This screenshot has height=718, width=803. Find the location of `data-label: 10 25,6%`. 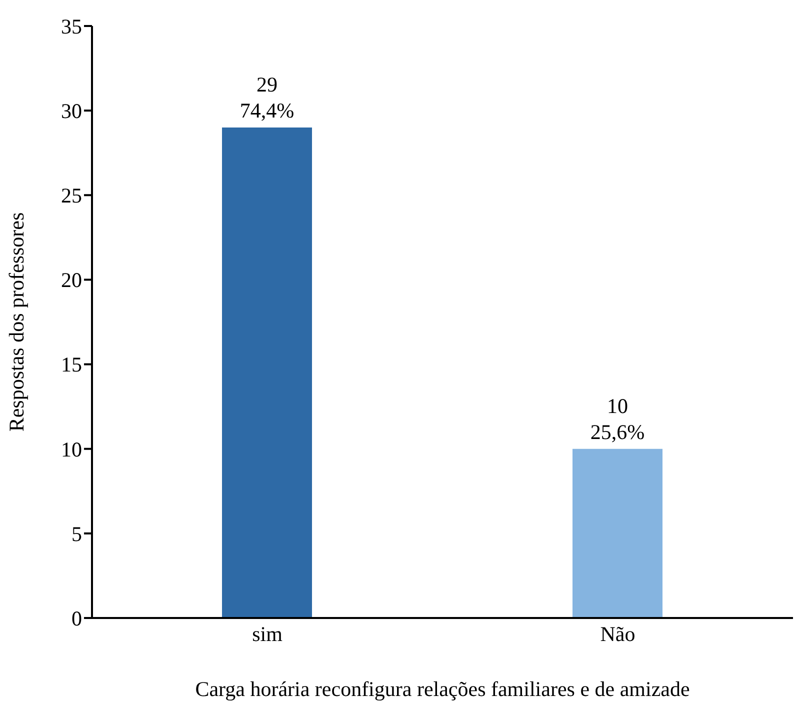

data-label: 10 25,6% is located at coordinates (617, 419).